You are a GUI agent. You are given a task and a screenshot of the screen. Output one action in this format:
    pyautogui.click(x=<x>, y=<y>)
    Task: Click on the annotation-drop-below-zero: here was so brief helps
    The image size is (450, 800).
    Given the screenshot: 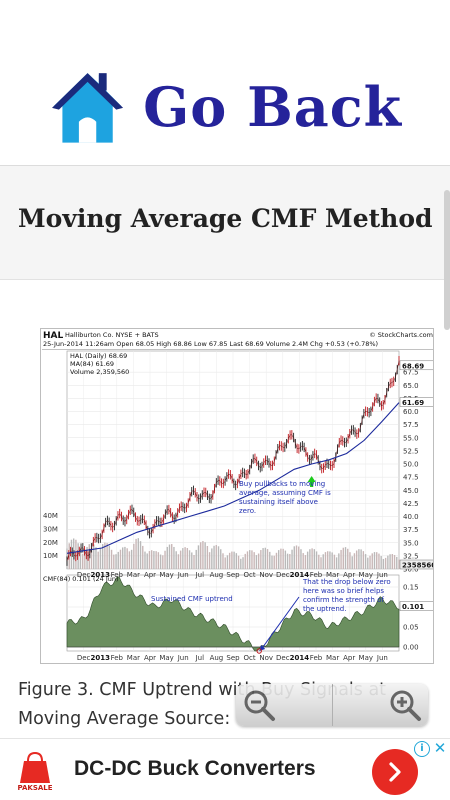 What is the action you would take?
    pyautogui.click(x=343, y=591)
    